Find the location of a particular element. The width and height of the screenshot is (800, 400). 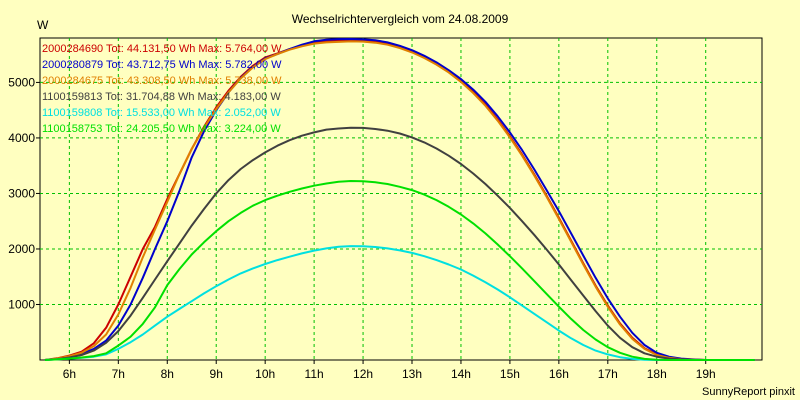

x-tick-label: 11h is located at coordinates (314, 374).